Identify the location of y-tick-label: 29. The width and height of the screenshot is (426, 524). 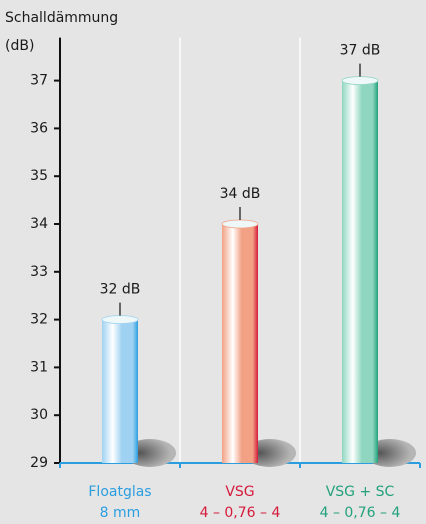
(39, 463).